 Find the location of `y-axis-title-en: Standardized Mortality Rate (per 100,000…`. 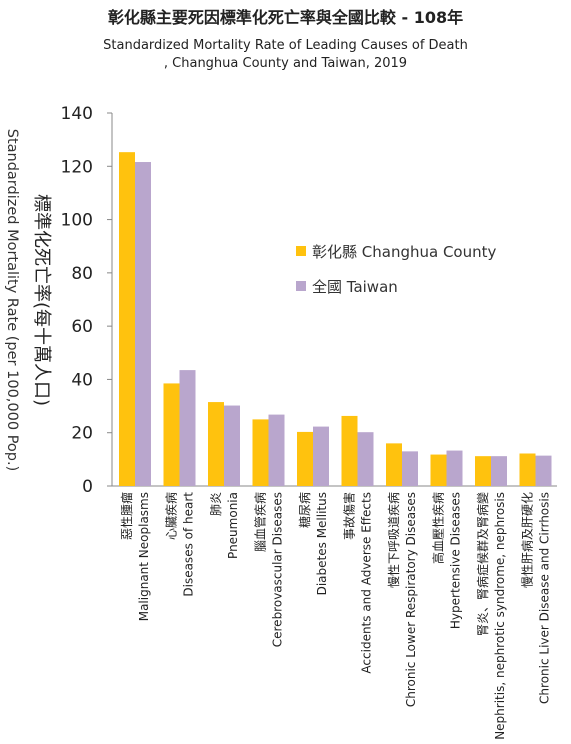

y-axis-title-en: Standardized Mortality Rate (per 100,000… is located at coordinates (12, 300).